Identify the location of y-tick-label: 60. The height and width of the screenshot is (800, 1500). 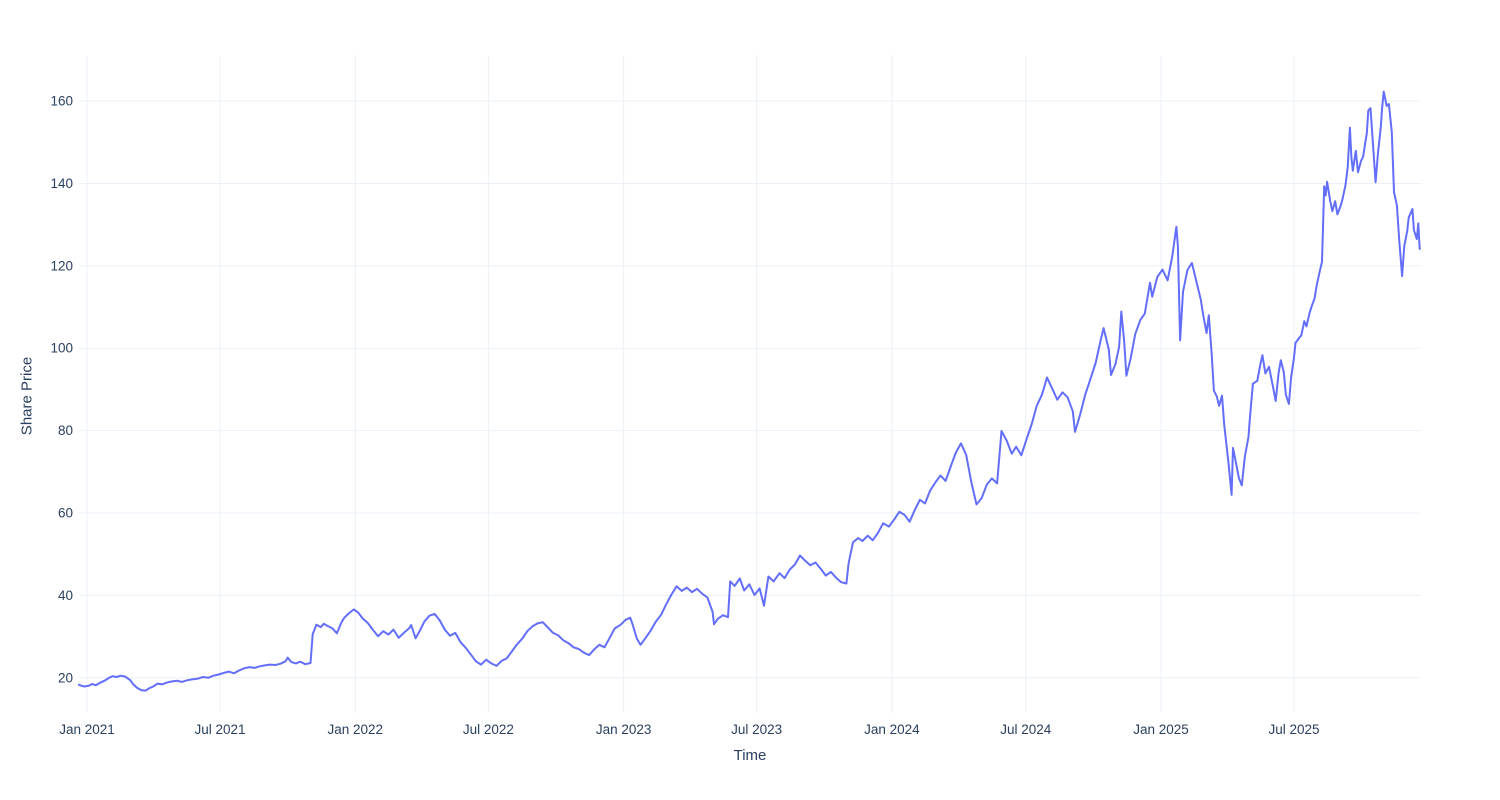
(65, 513).